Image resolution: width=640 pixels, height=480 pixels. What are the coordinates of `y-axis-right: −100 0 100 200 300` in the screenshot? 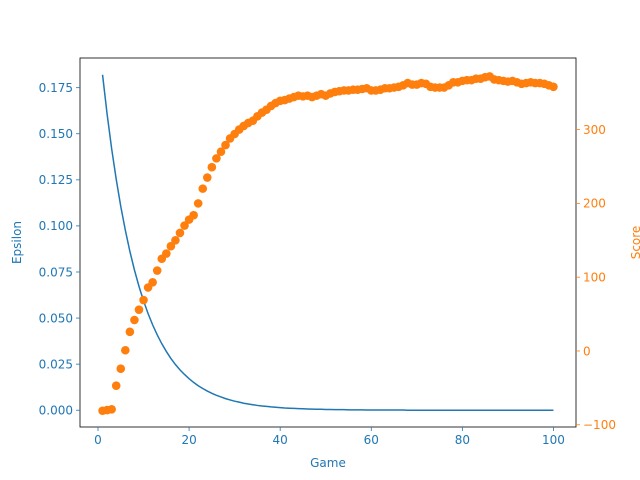 It's located at (596, 277).